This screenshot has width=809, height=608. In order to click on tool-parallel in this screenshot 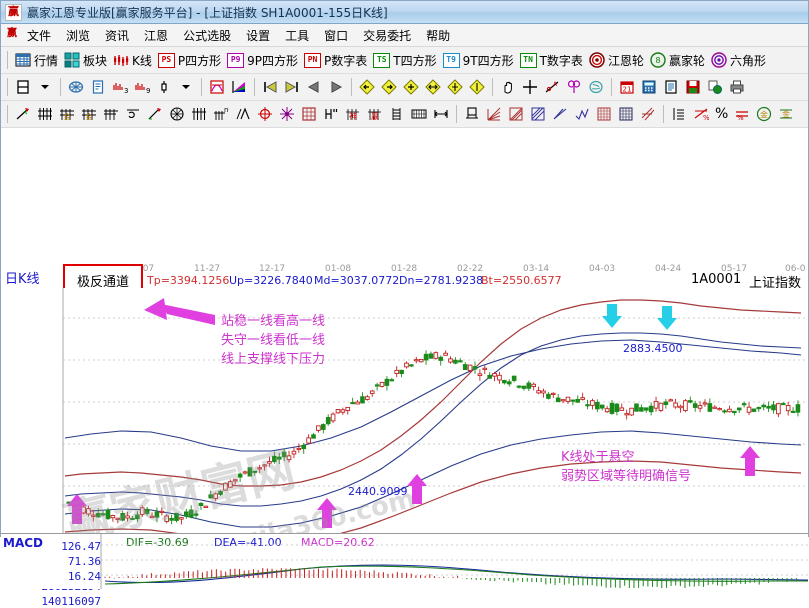, I will do `click(648, 114)`.